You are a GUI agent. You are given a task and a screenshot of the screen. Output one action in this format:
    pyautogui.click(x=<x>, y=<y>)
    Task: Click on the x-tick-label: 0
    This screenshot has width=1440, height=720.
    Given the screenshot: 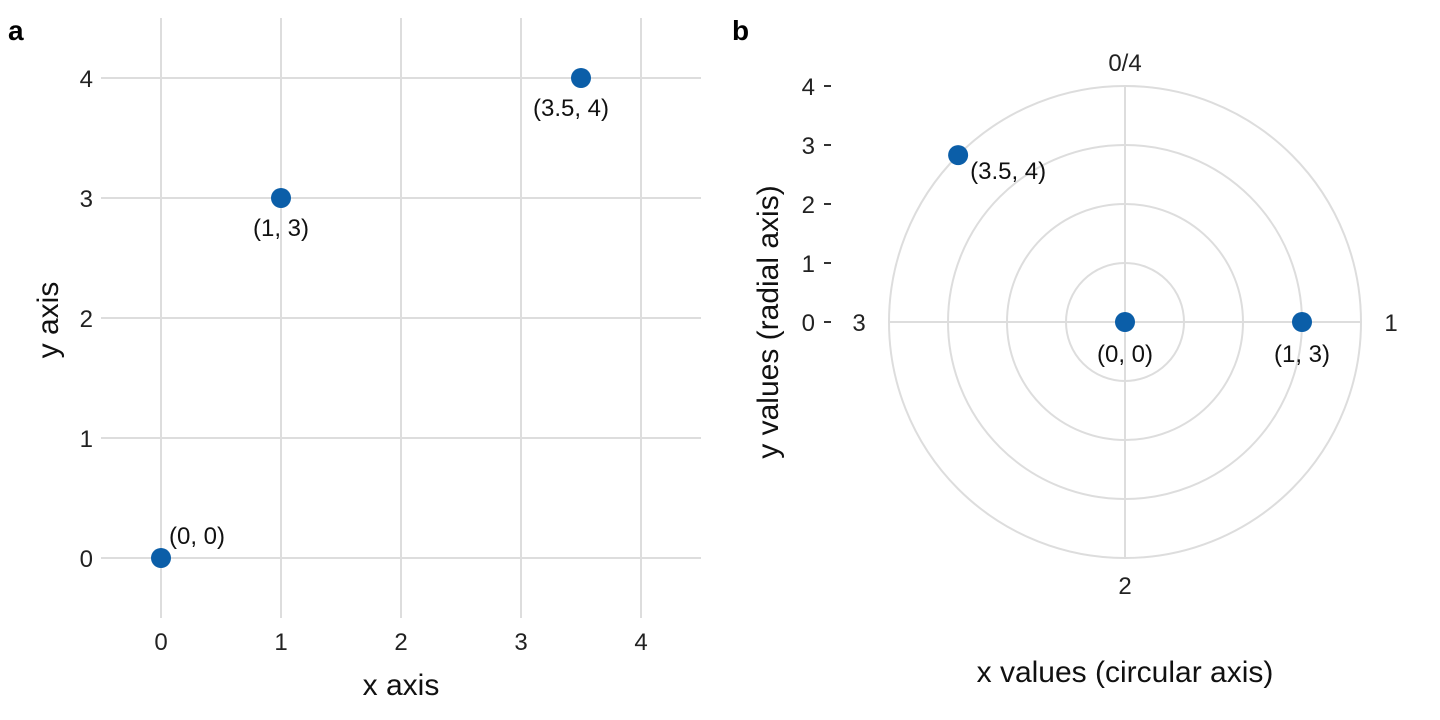 What is the action you would take?
    pyautogui.click(x=160, y=642)
    